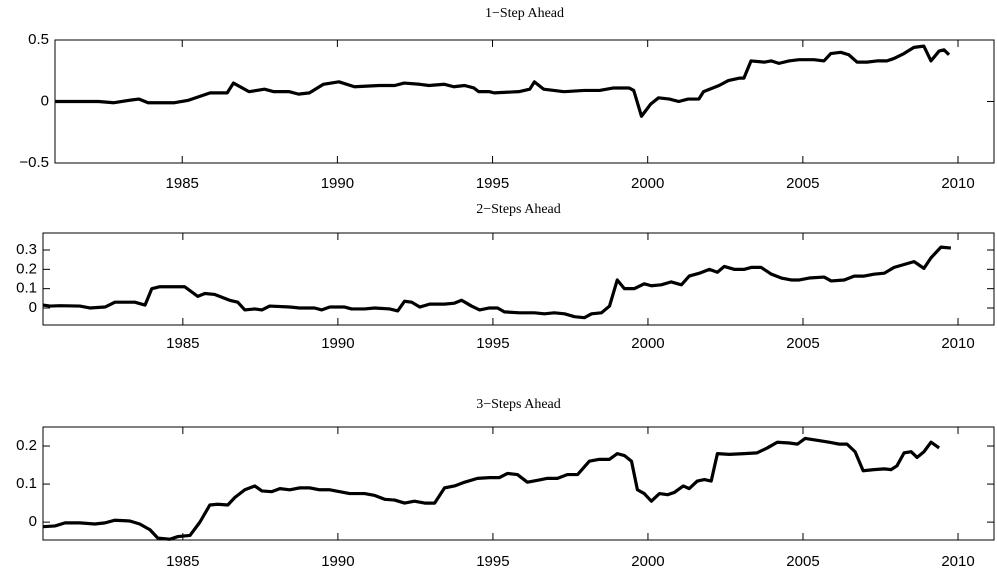  I want to click on y-tick-label: 0.5, so click(38, 39).